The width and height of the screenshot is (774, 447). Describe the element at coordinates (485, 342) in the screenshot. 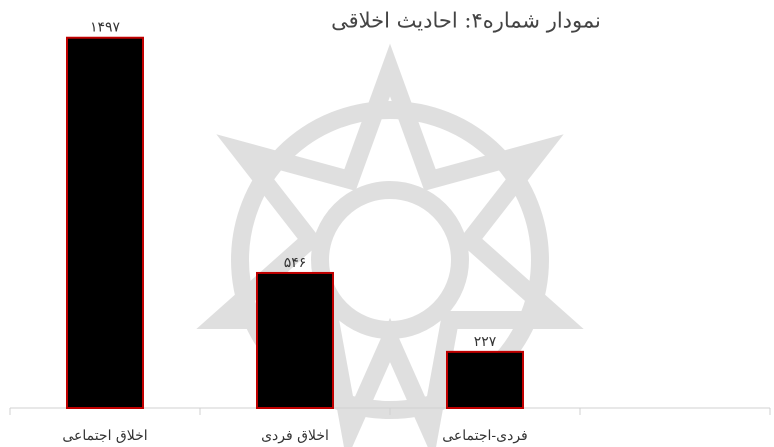

I see `data-label: ۲۲۷` at that location.